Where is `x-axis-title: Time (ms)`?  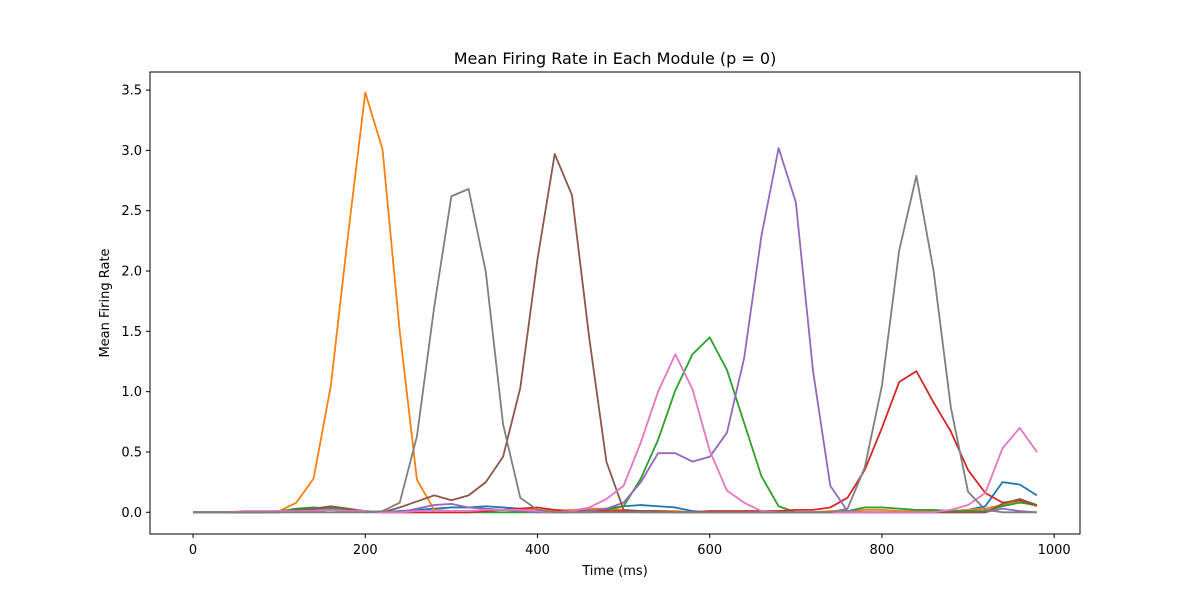
x-axis-title: Time (ms) is located at coordinates (614, 571).